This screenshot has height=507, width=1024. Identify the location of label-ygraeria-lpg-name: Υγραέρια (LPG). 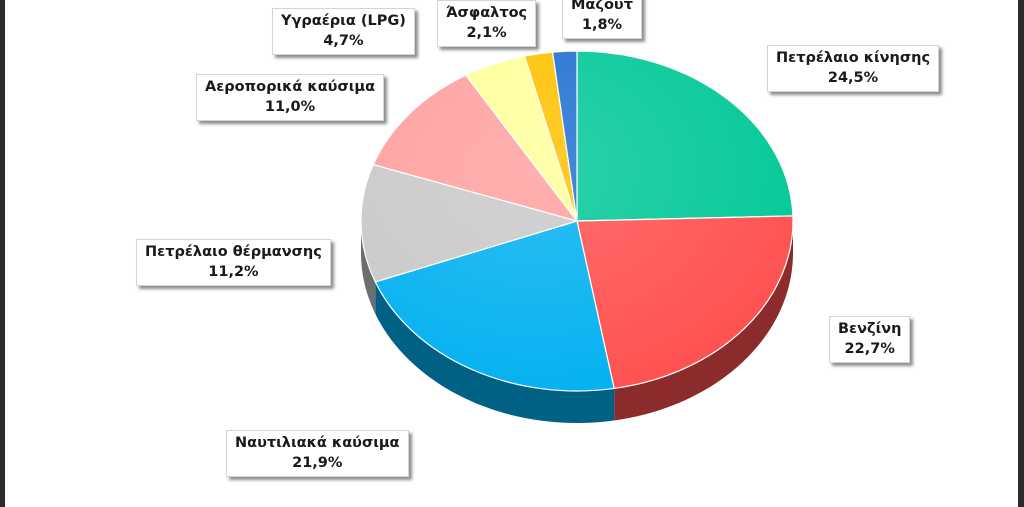
(343, 21).